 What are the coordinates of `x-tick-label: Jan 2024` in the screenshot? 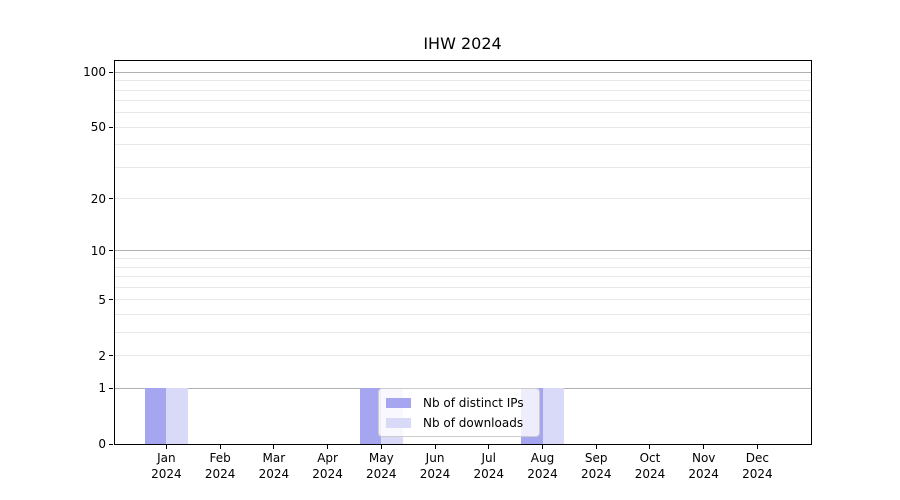 It's located at (166, 466).